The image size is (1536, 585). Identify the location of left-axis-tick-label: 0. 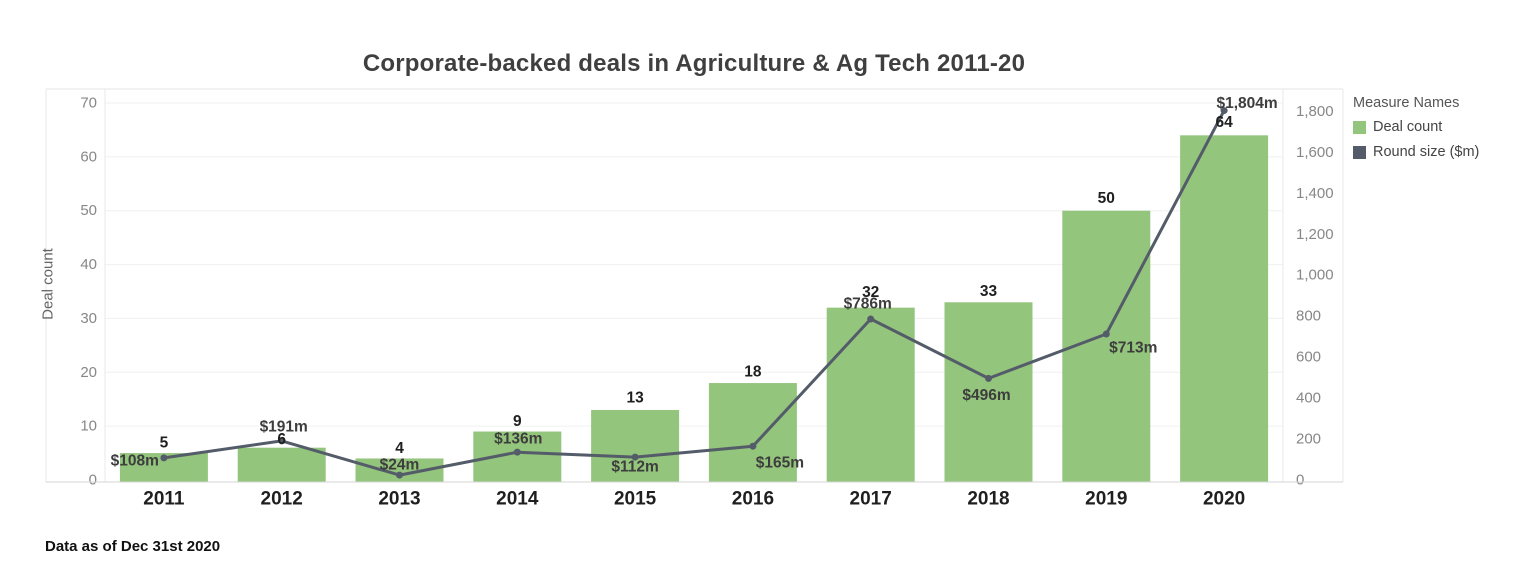
(93, 480).